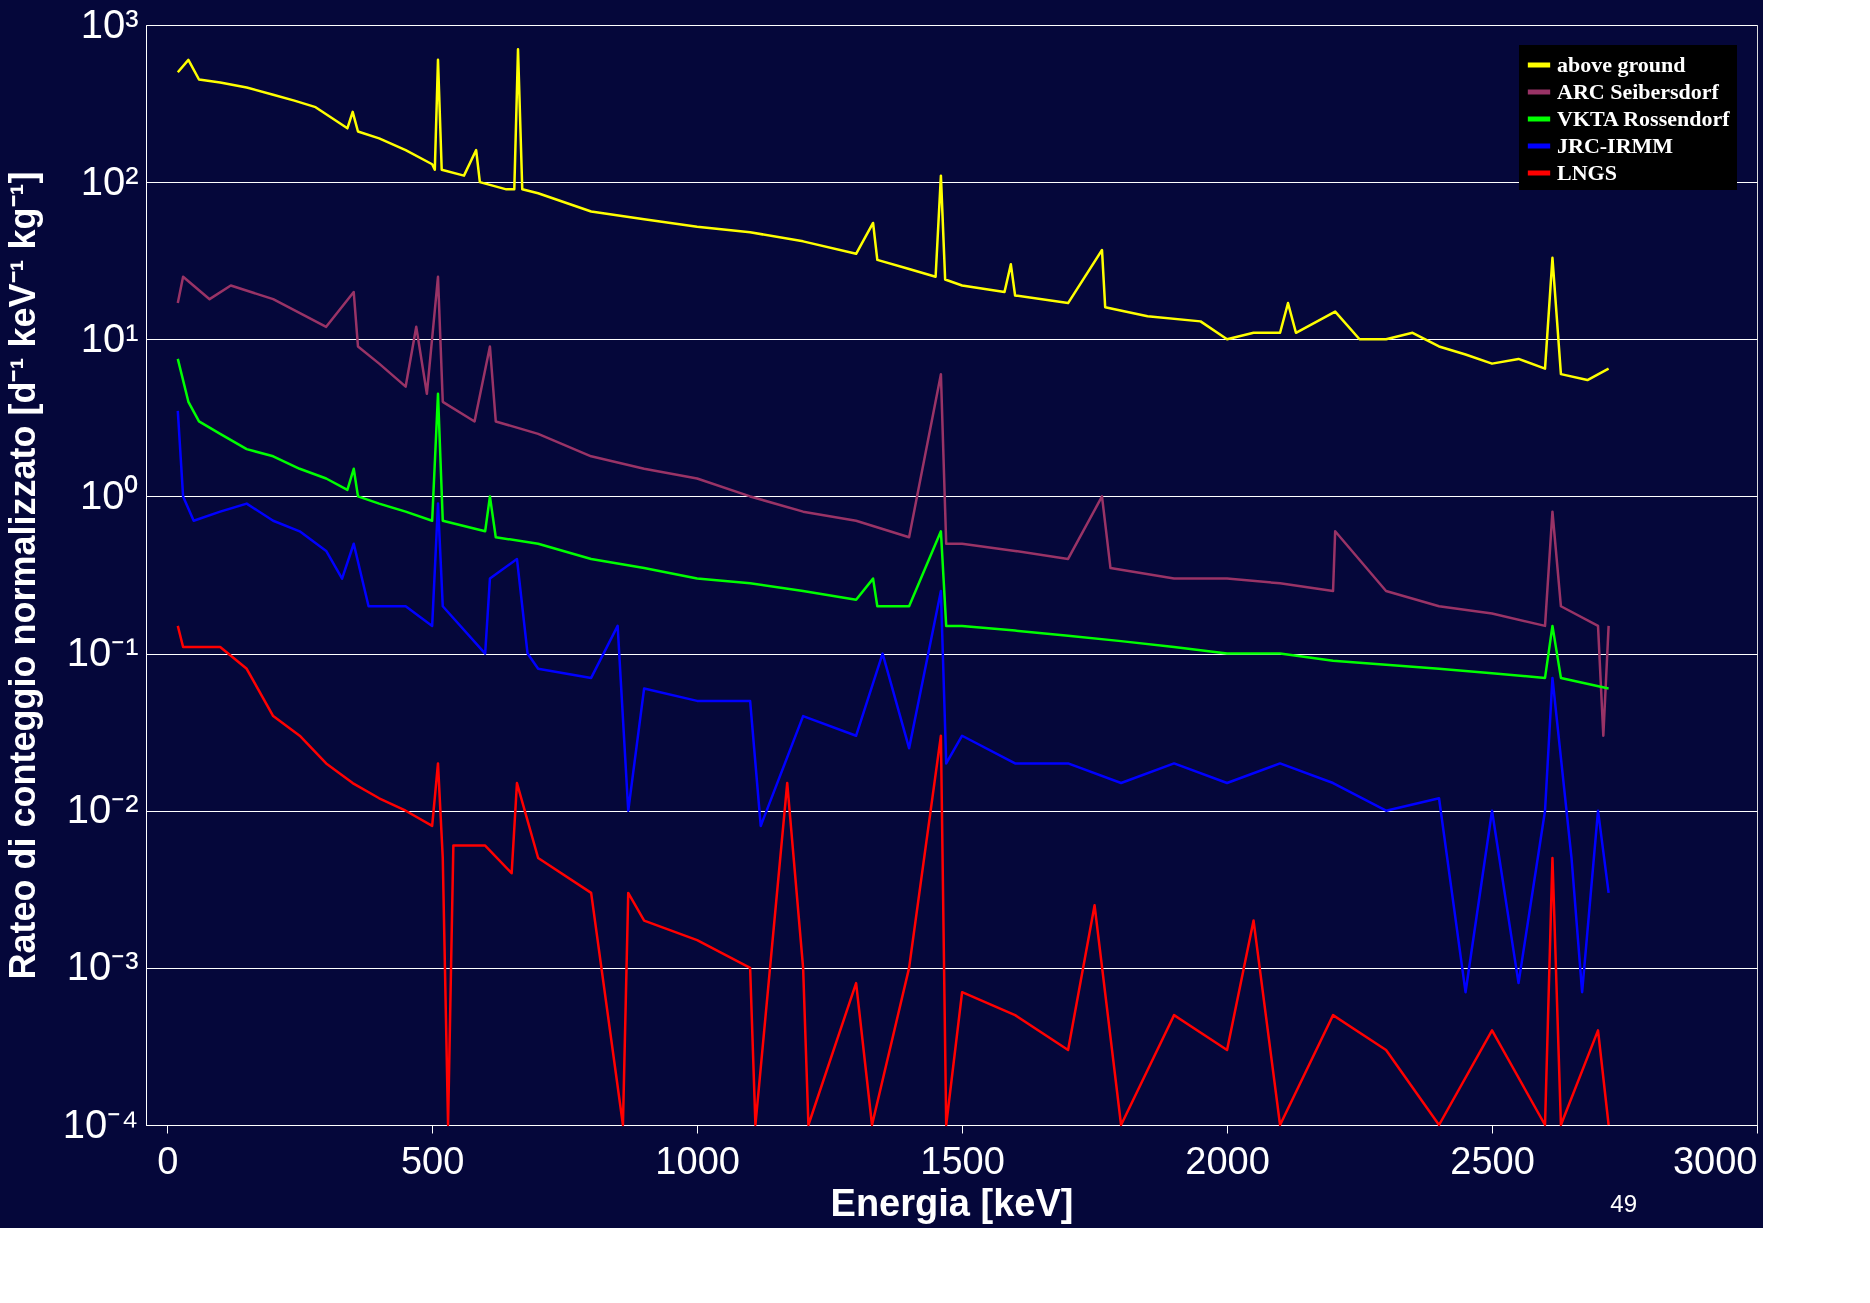 This screenshot has width=1870, height=1303. What do you see at coordinates (1615, 145) in the screenshot?
I see `legend-label: JRC-IRMM` at bounding box center [1615, 145].